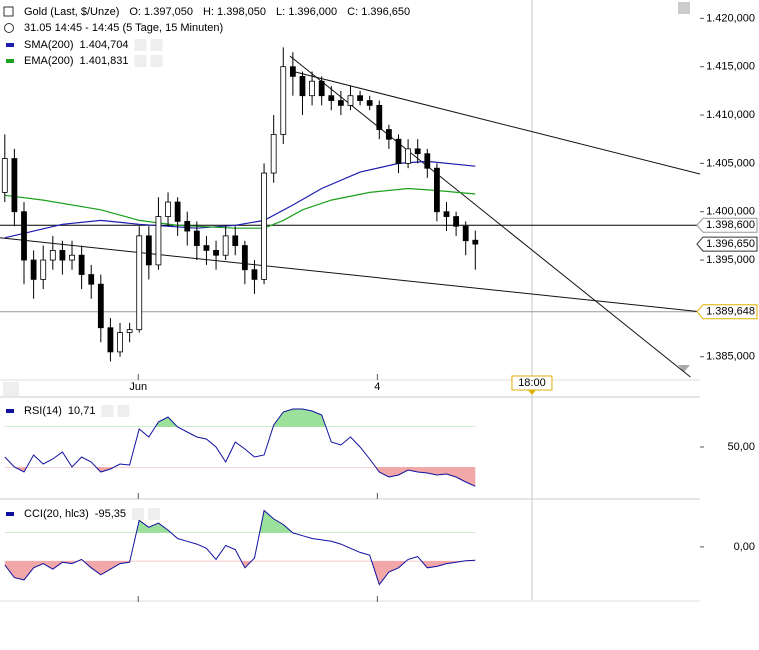 Image resolution: width=759 pixels, height=650 pixels. I want to click on ohlc-label: O: 1.397,050, so click(161, 12).